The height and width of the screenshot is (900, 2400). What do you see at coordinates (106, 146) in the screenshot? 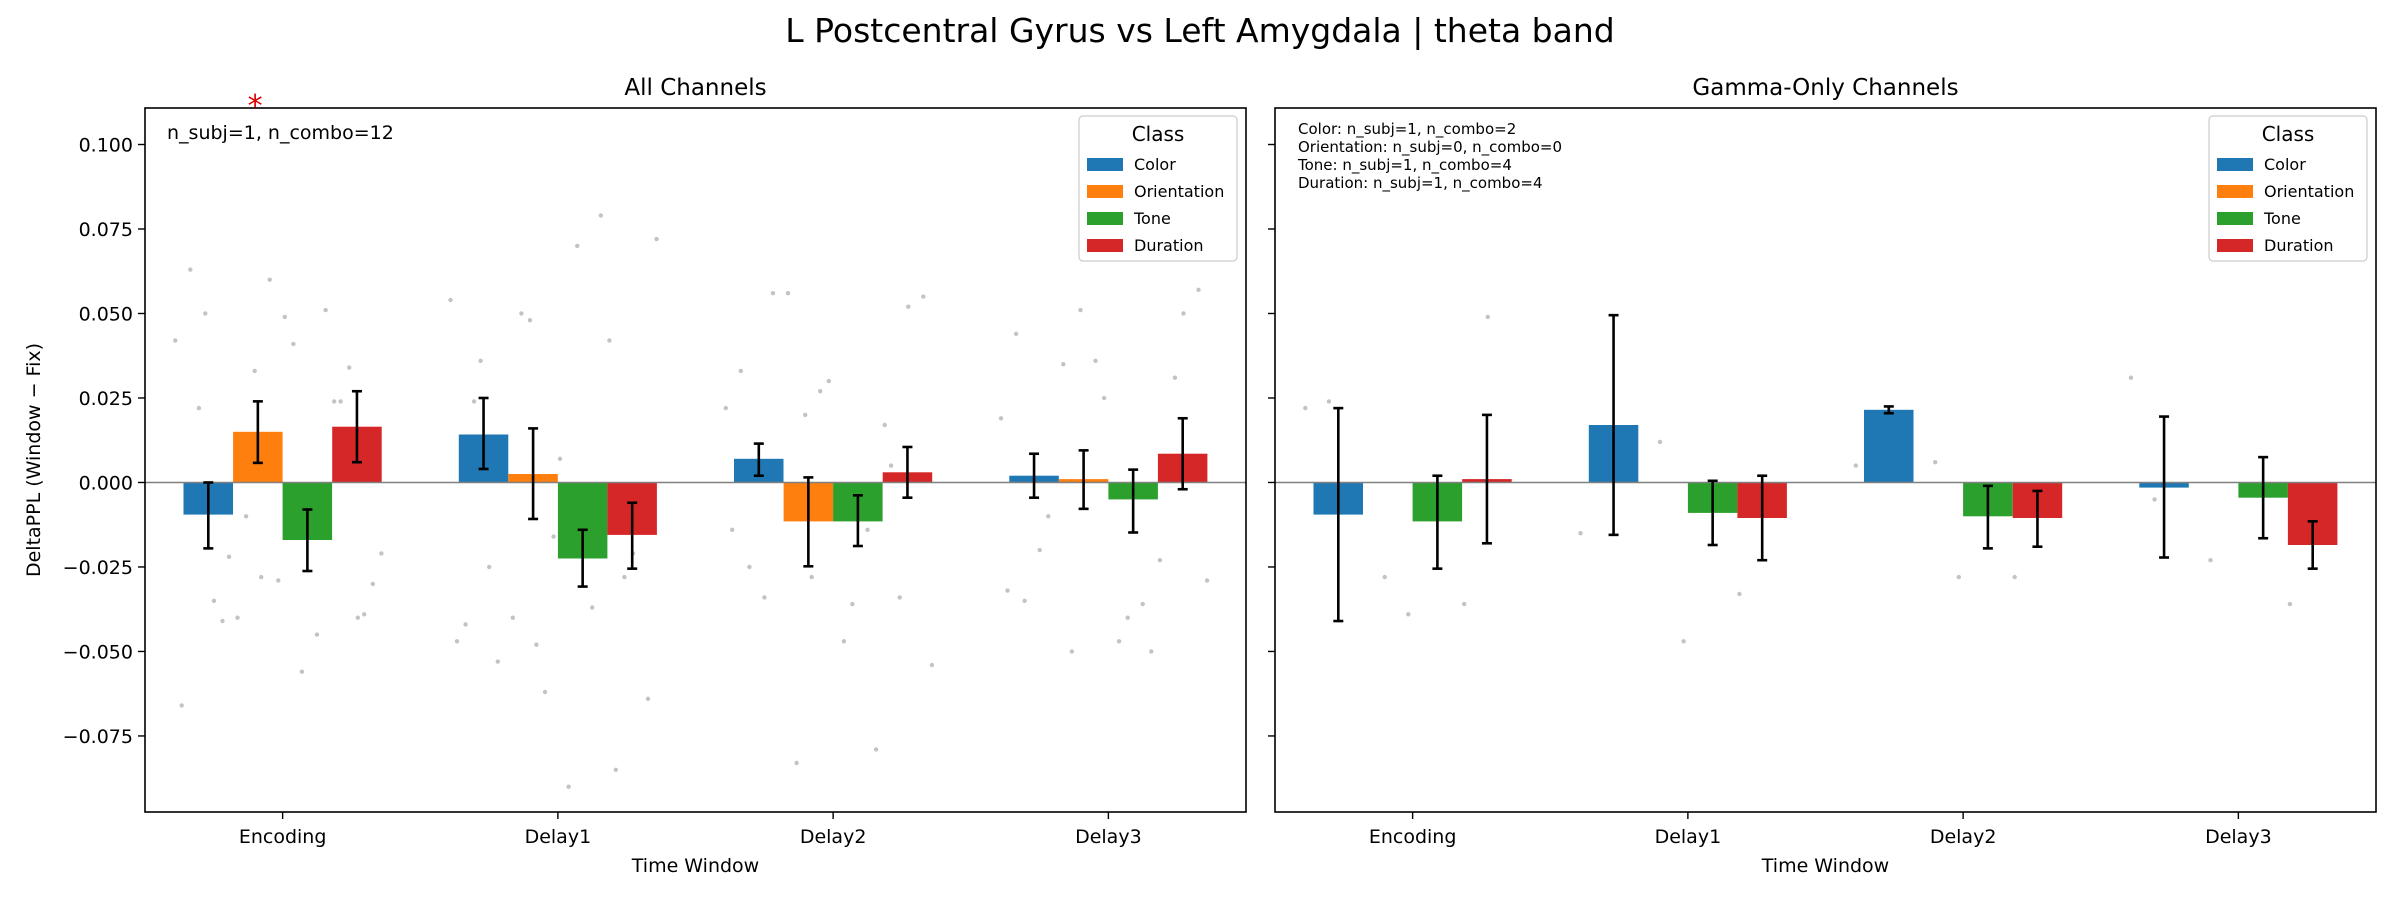
I see `y-tick-label: 0.100` at bounding box center [106, 146].